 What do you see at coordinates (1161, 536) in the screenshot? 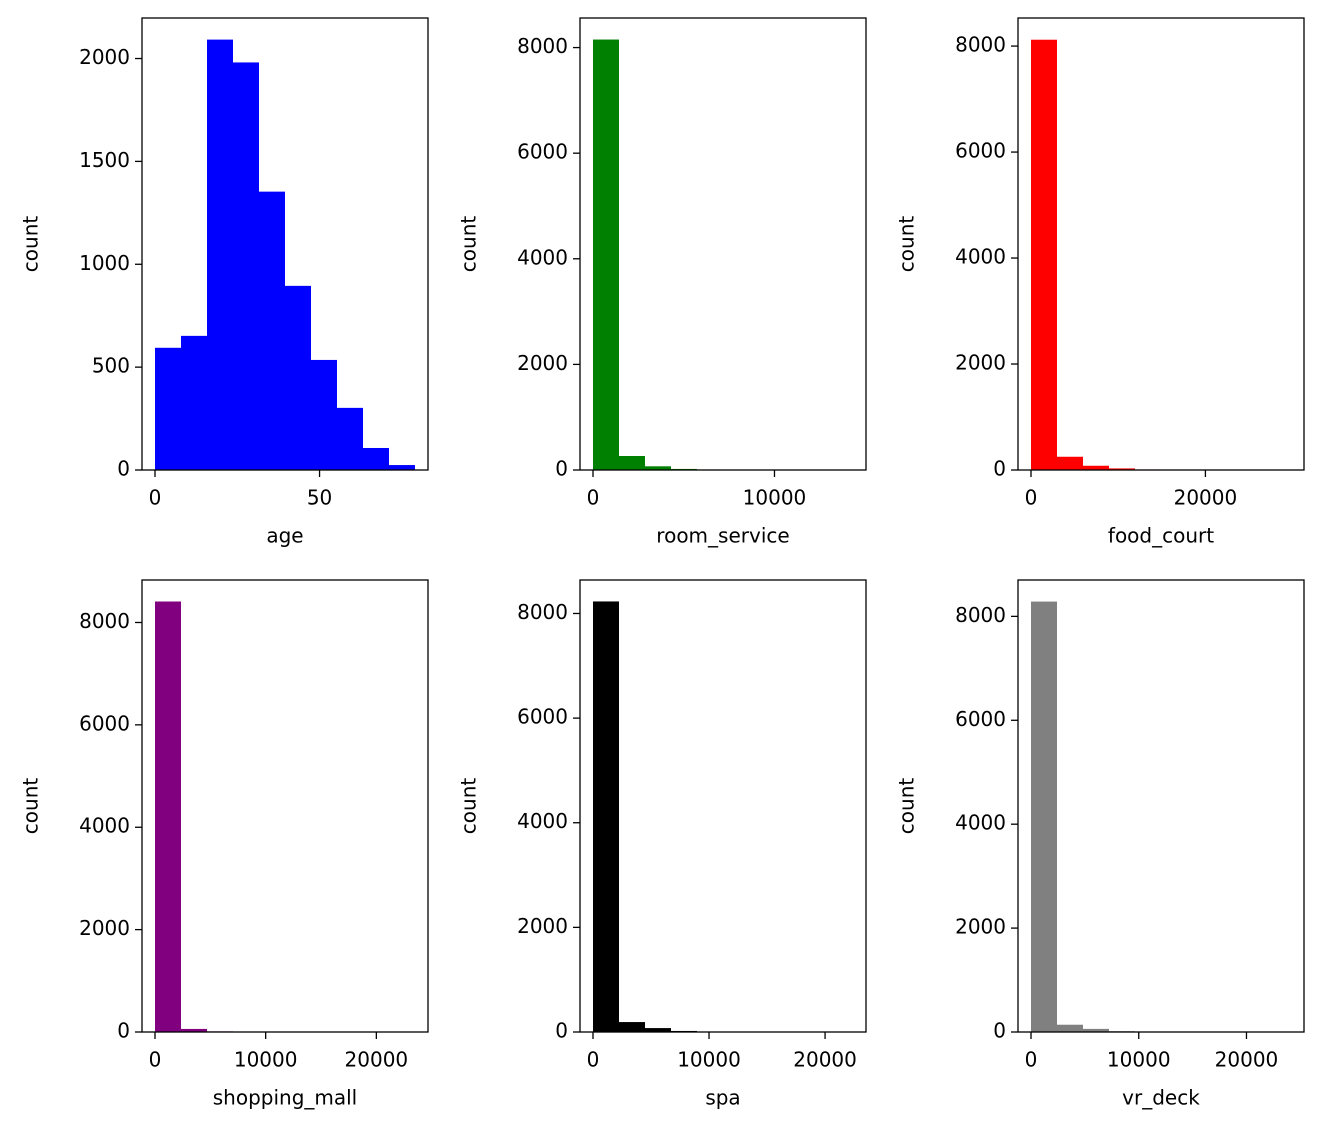
I see `x-axis-label: food_court` at bounding box center [1161, 536].